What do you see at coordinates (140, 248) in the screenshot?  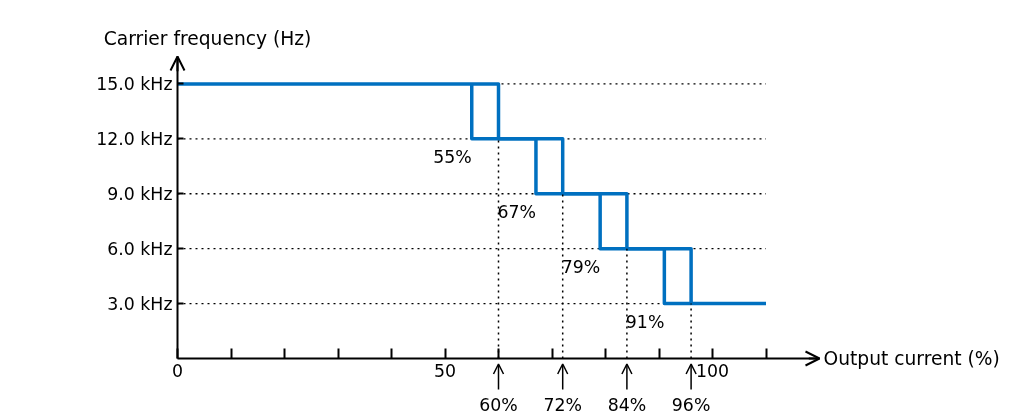 I see `y-tick-label: 6.0 kHz` at bounding box center [140, 248].